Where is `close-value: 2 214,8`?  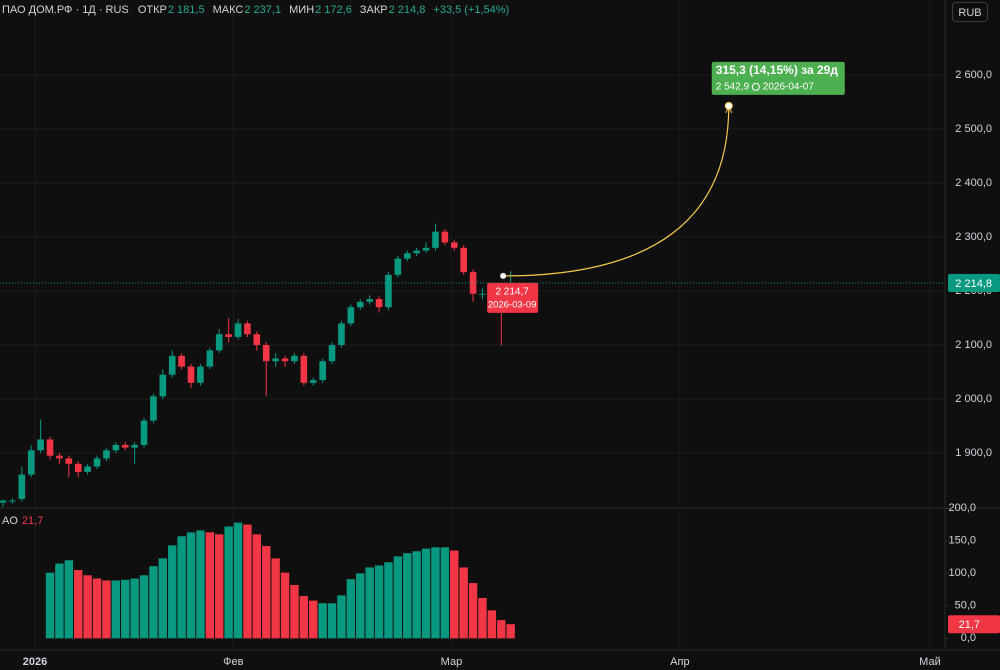
close-value: 2 214,8 is located at coordinates (407, 10).